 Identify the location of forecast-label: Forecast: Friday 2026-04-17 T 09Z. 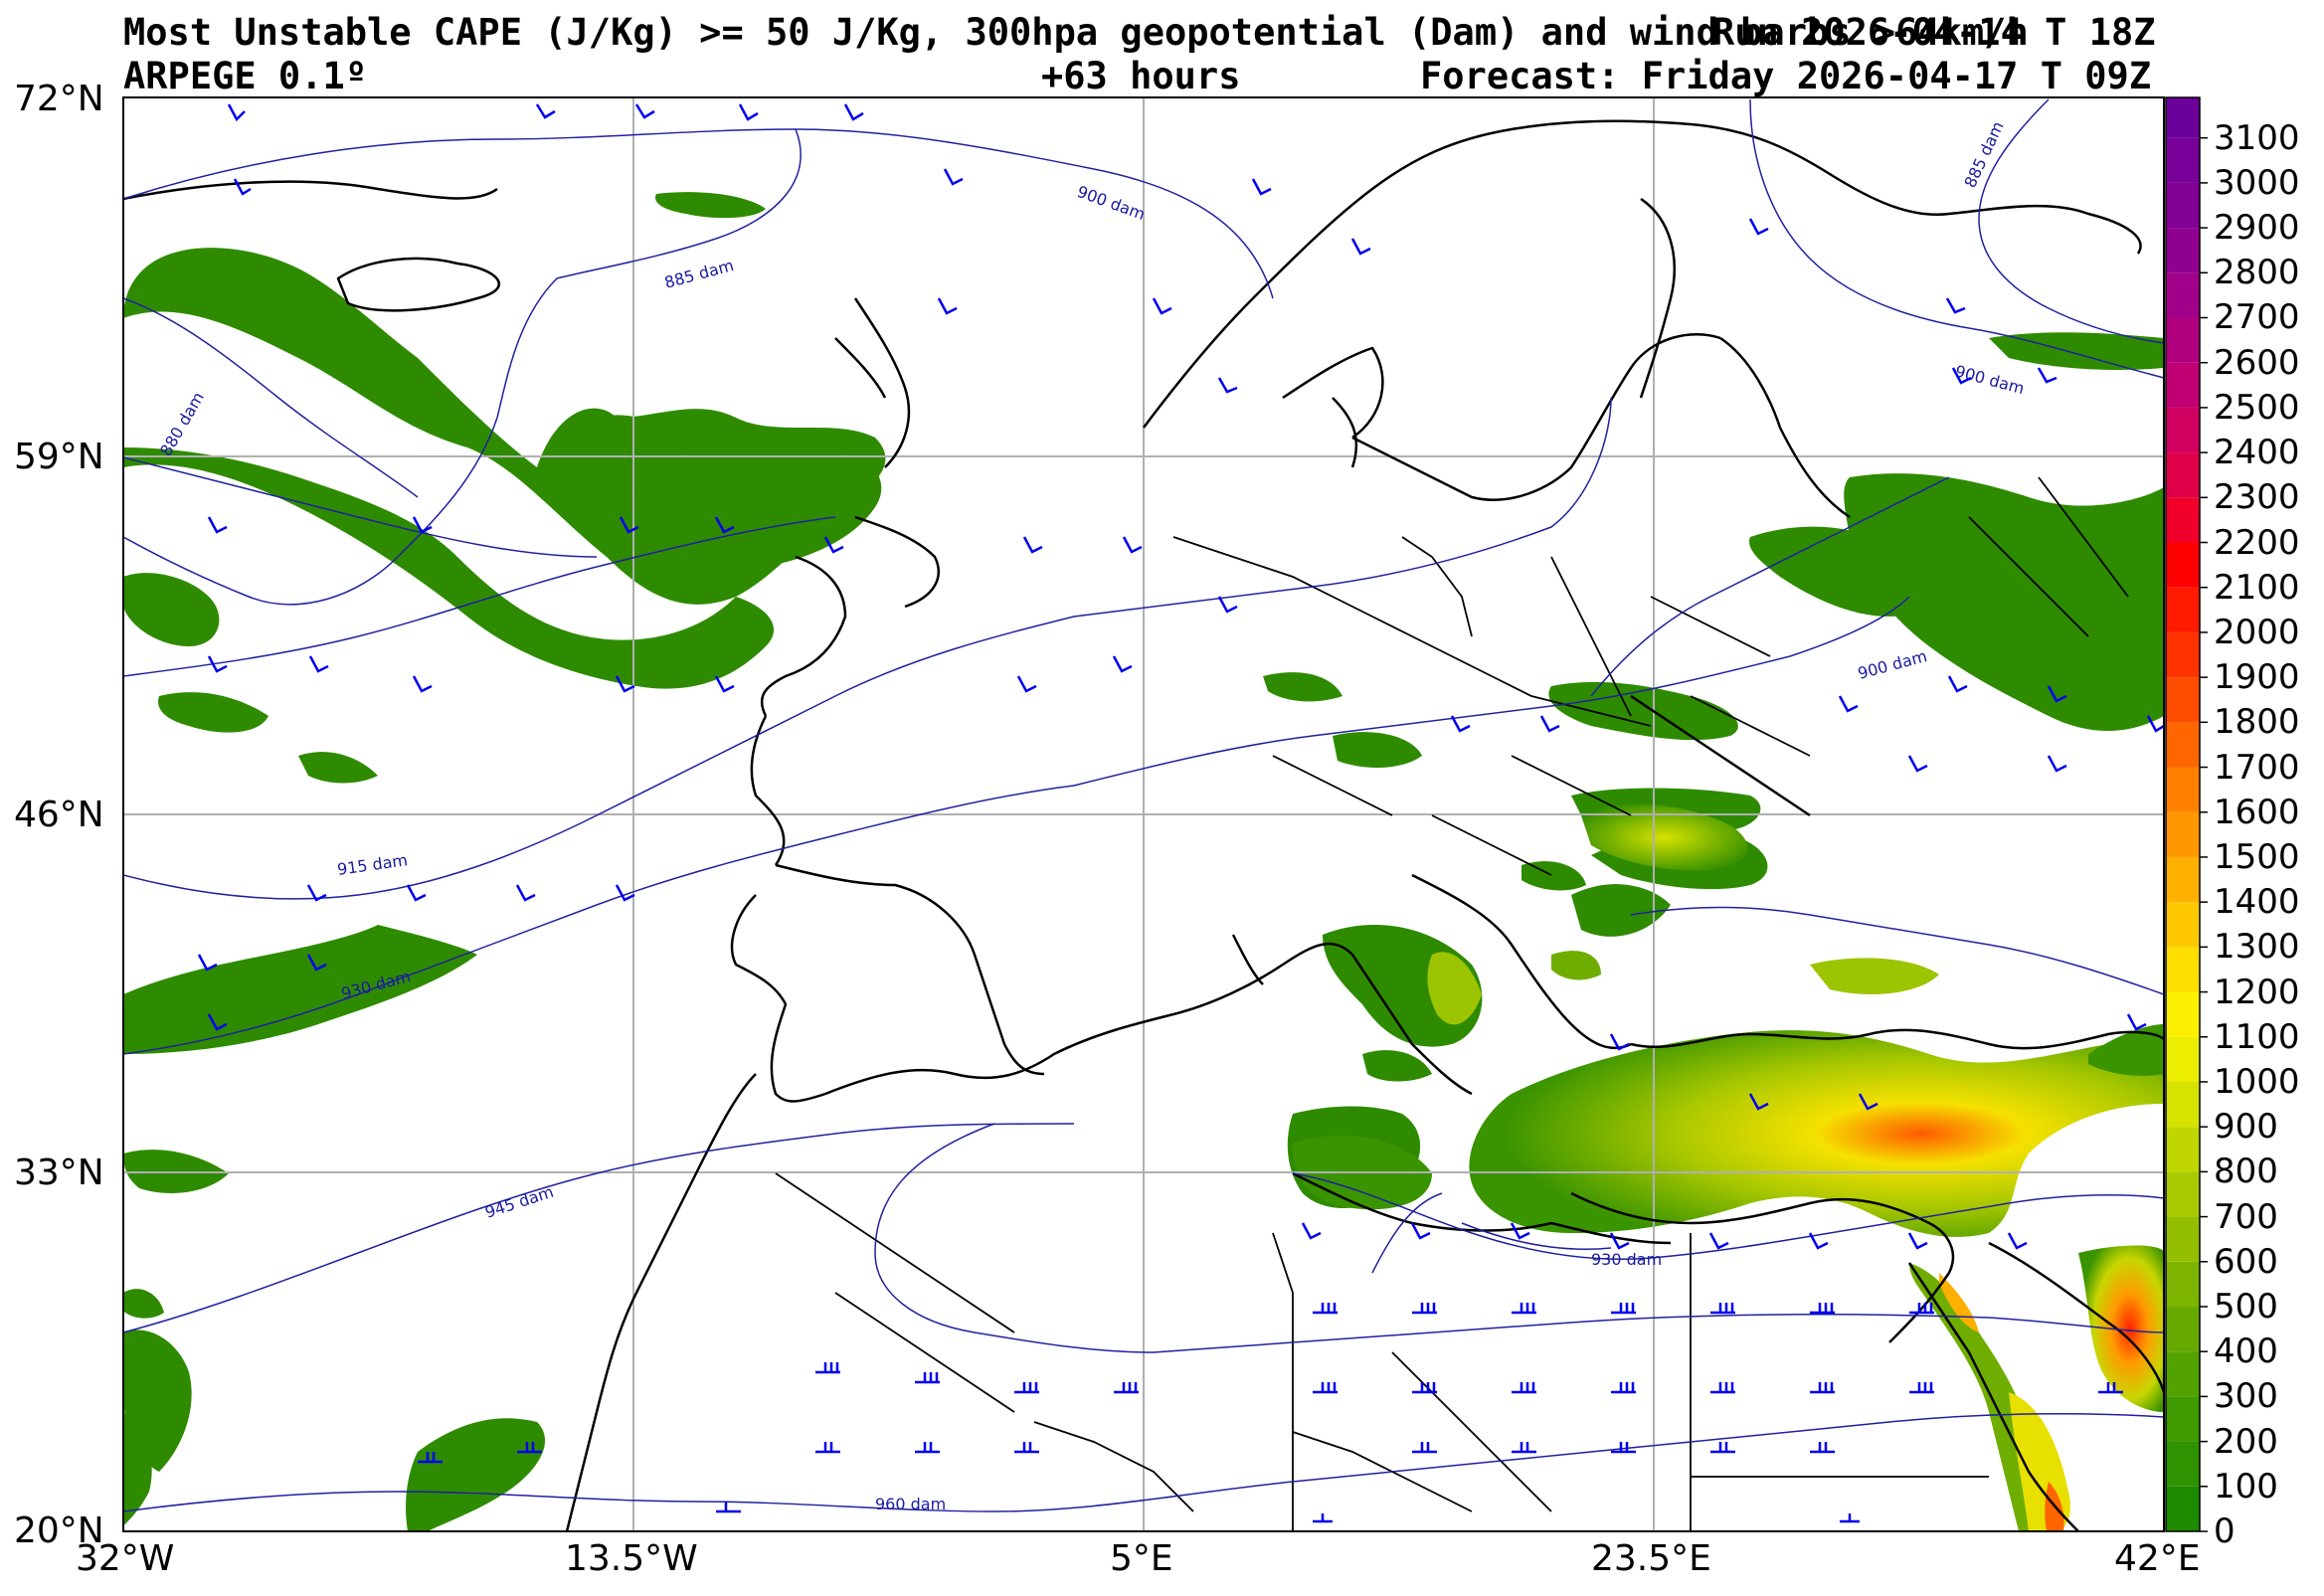
(1786, 76).